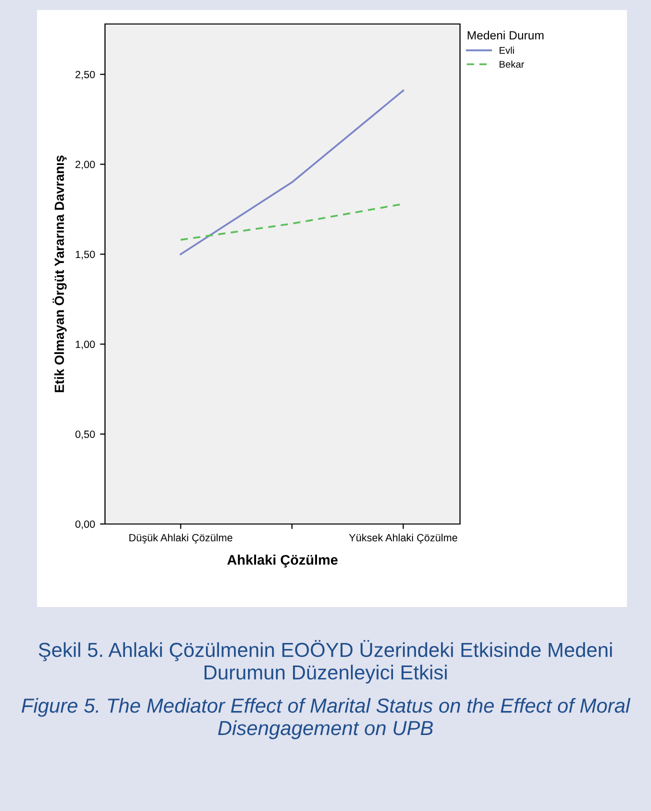 Image resolution: width=651 pixels, height=811 pixels. I want to click on x-tick-label: Düşük Ahlaki Çözülme, so click(180, 539).